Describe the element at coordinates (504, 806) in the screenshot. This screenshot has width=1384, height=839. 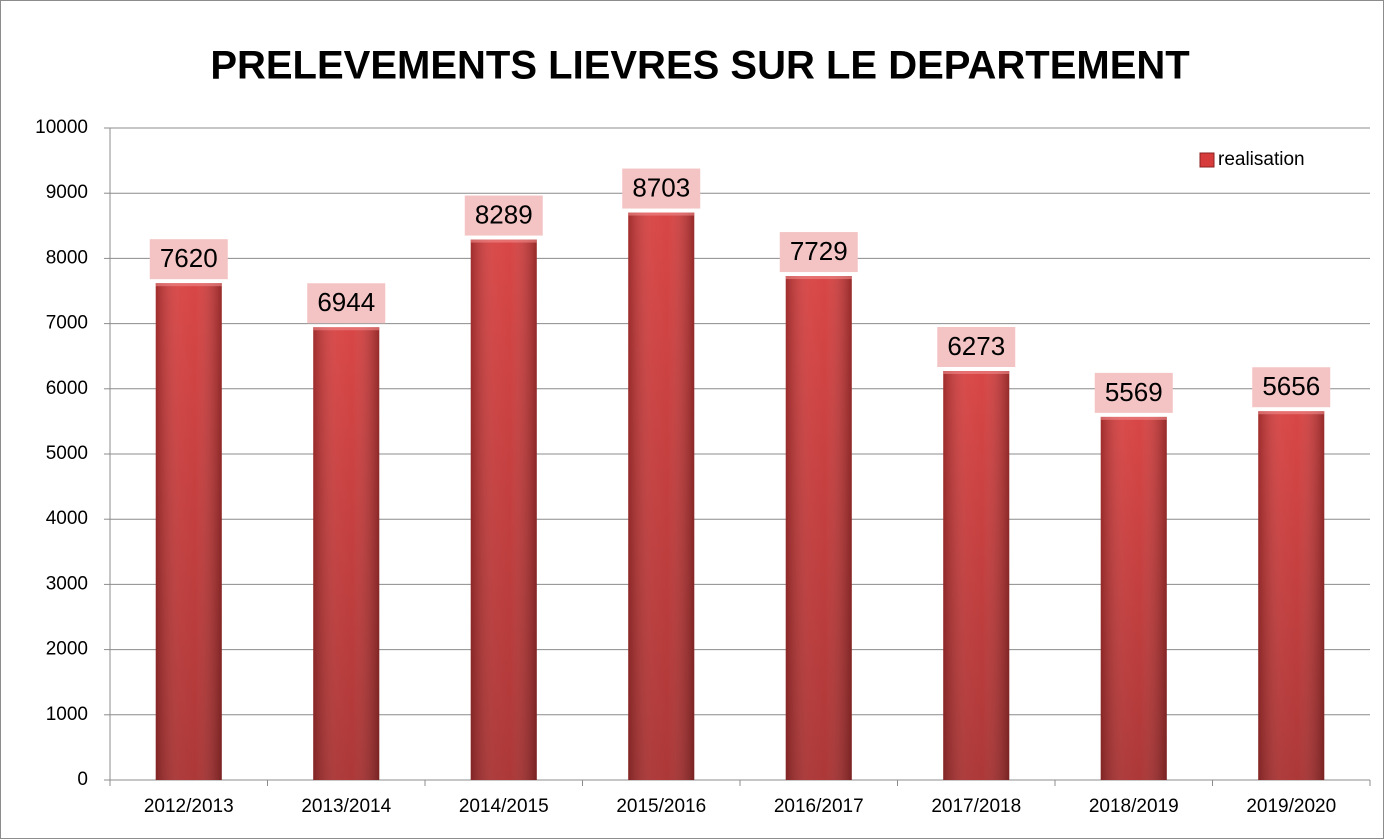
I see `x-tick-label: 2014/2015` at that location.